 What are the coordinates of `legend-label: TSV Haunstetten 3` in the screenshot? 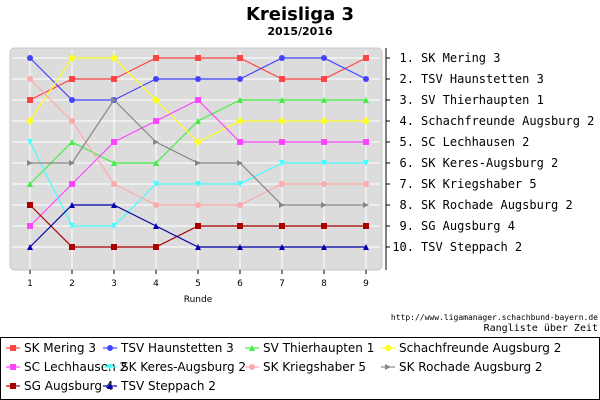 It's located at (177, 348).